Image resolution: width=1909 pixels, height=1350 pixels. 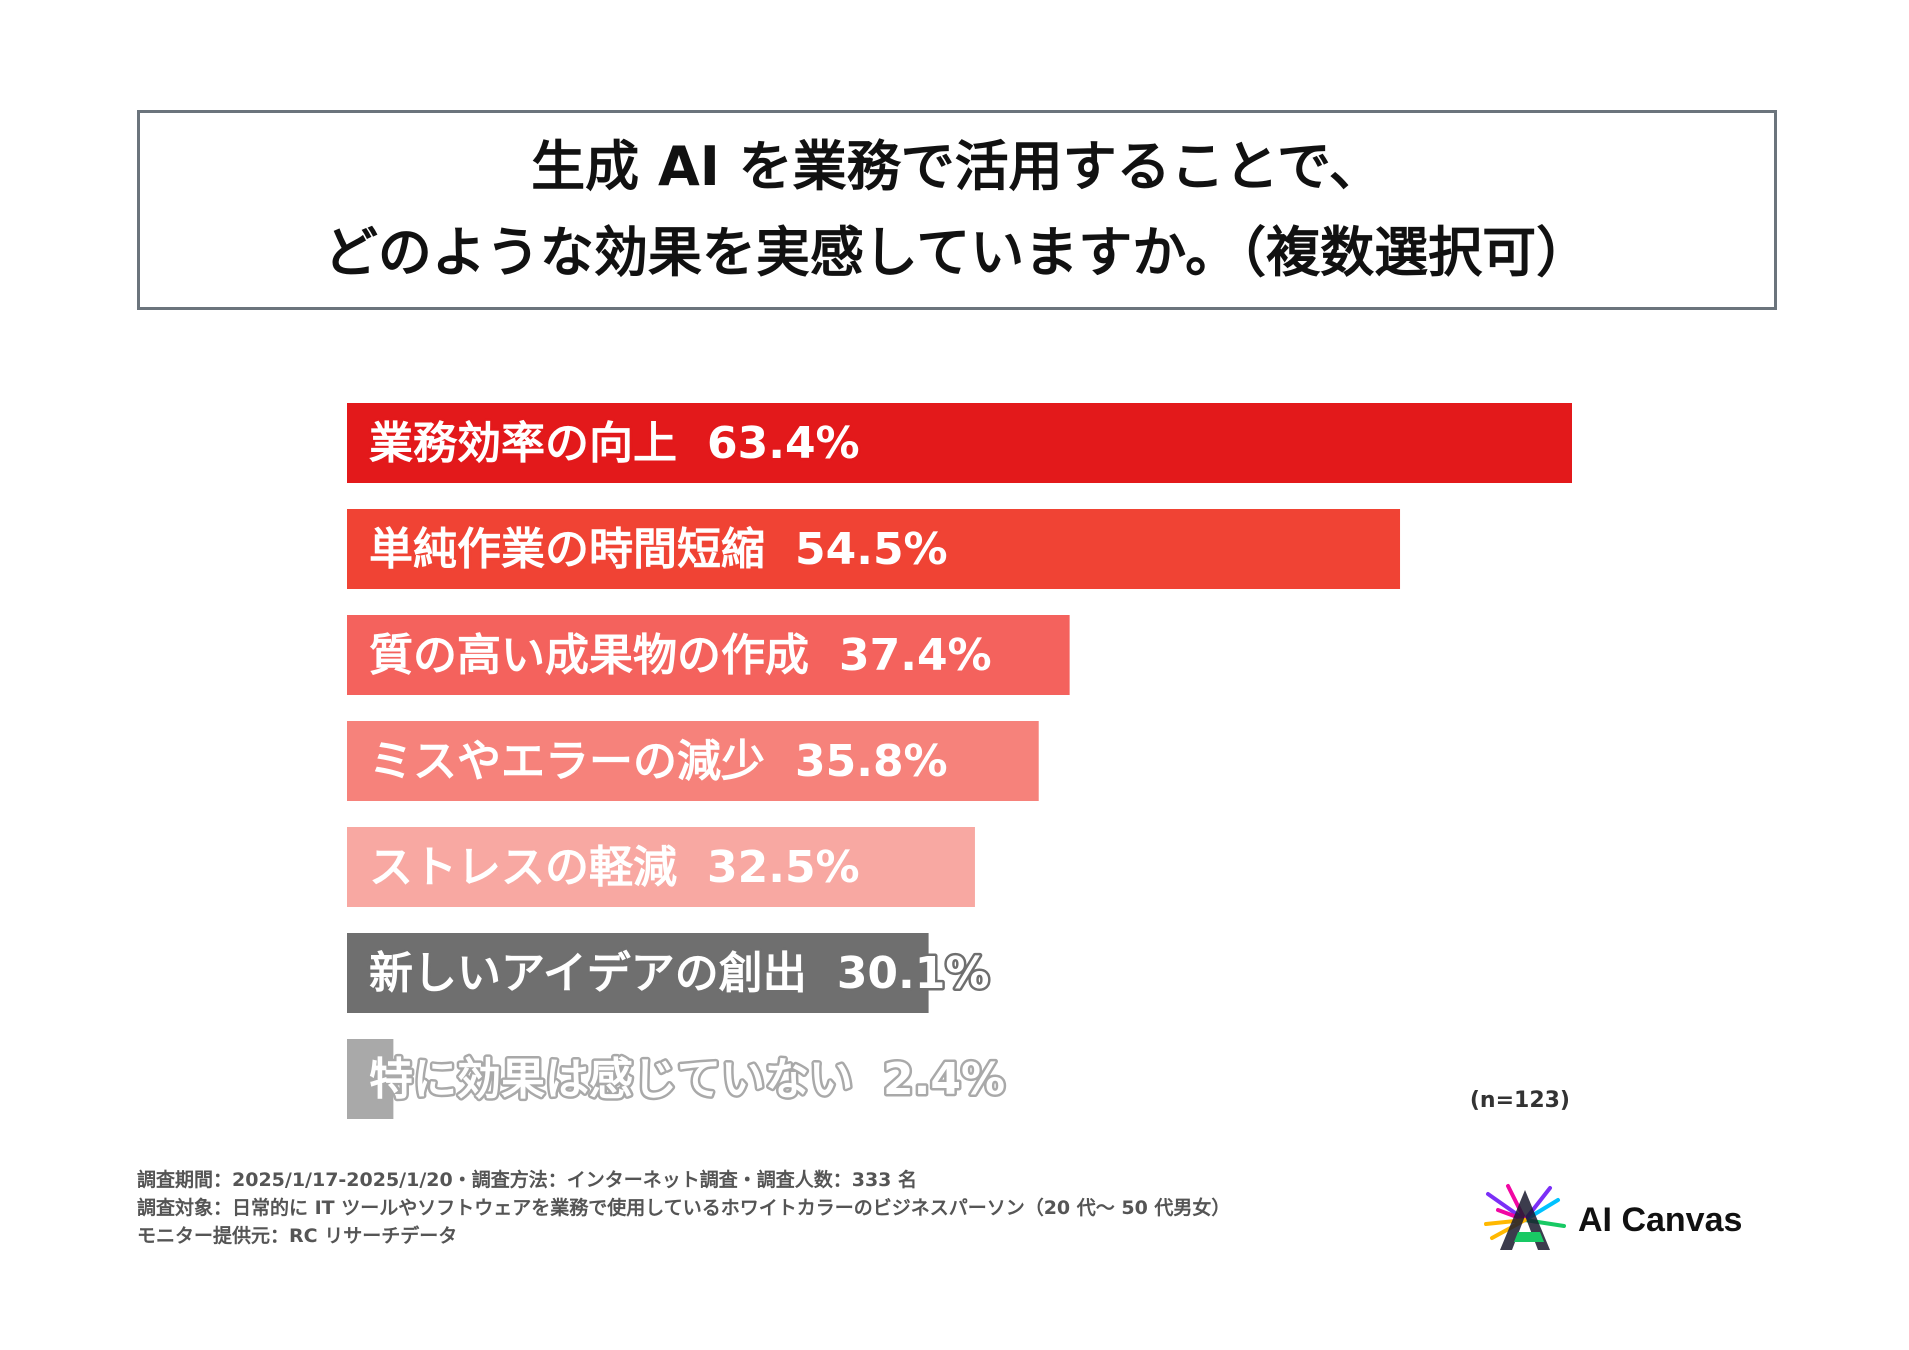 What do you see at coordinates (297, 1236) in the screenshot?
I see `footnote-monitor-provider: モニター提供元：RC リサーチデータ` at bounding box center [297, 1236].